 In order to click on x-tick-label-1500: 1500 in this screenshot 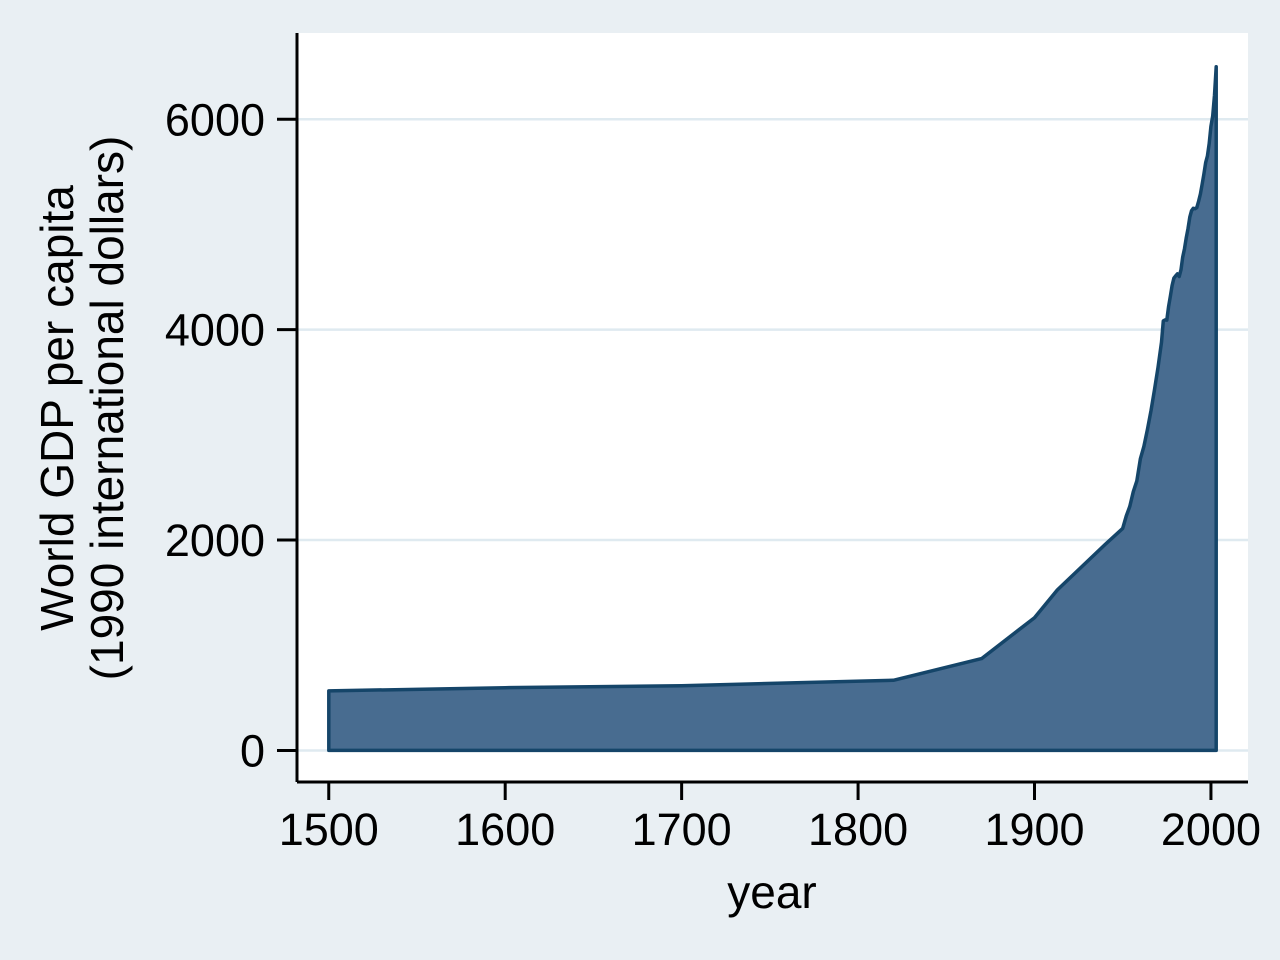, I will do `click(329, 829)`.